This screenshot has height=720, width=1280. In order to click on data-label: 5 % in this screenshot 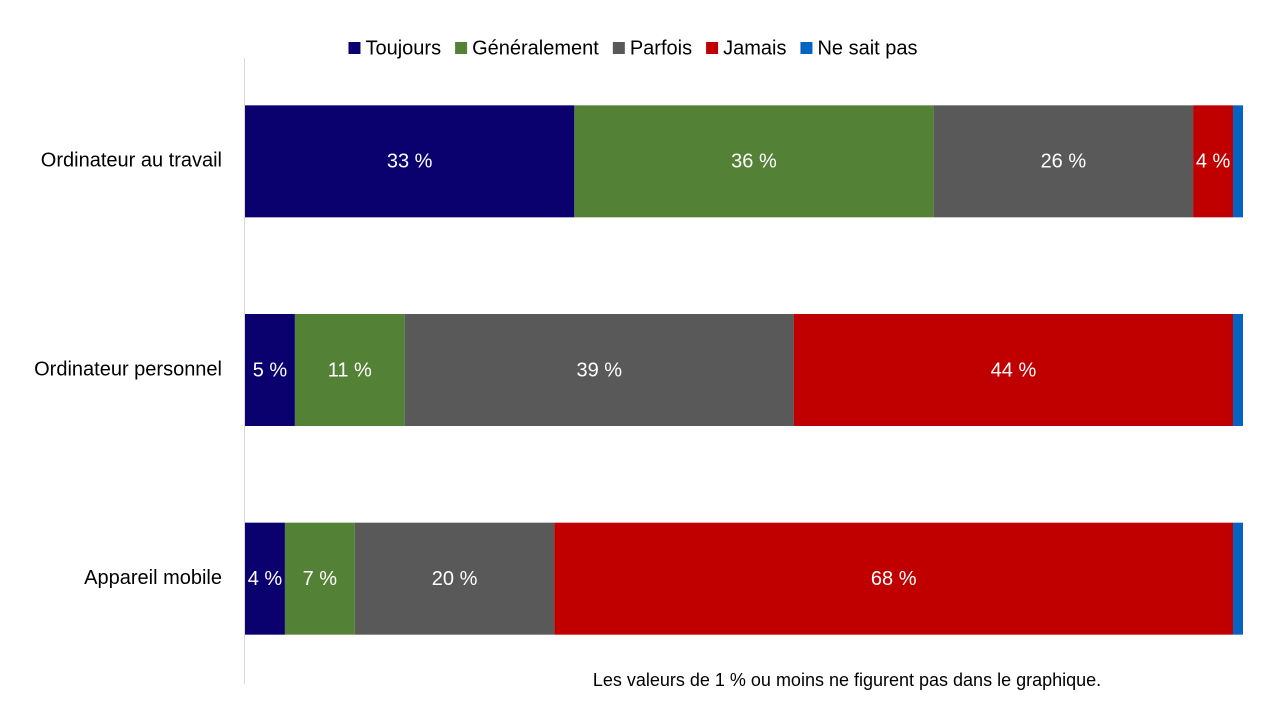, I will do `click(270, 370)`.